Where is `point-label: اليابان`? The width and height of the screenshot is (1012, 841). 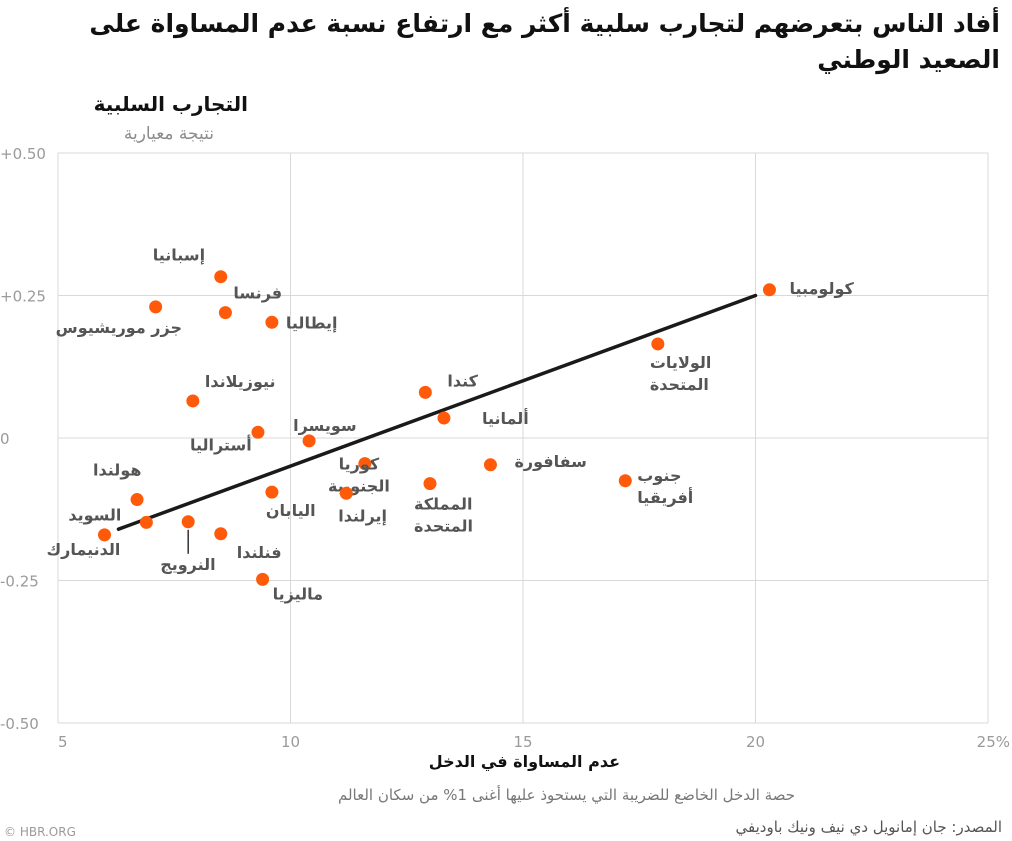
point-label: اليابان is located at coordinates (291, 510).